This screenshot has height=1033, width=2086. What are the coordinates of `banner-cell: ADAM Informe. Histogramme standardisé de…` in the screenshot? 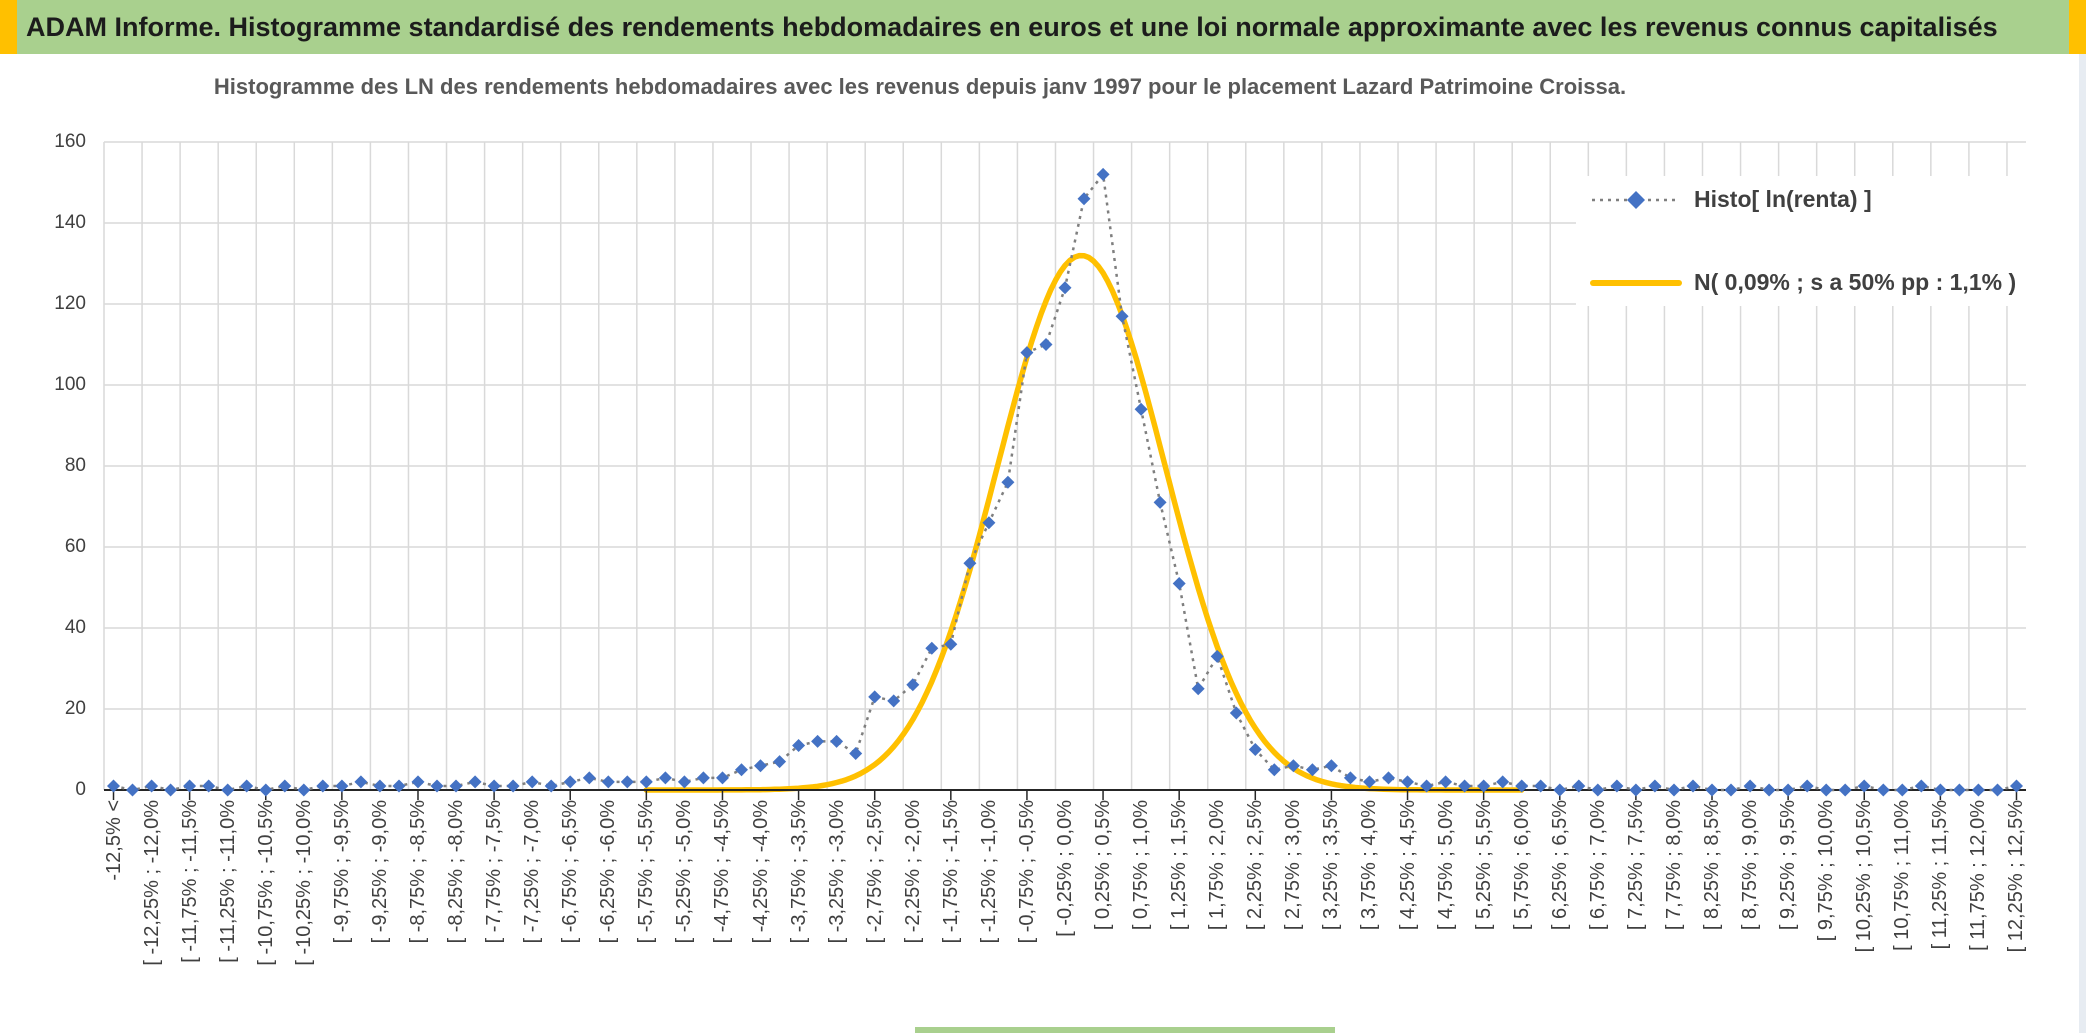 It's located at (1043, 27).